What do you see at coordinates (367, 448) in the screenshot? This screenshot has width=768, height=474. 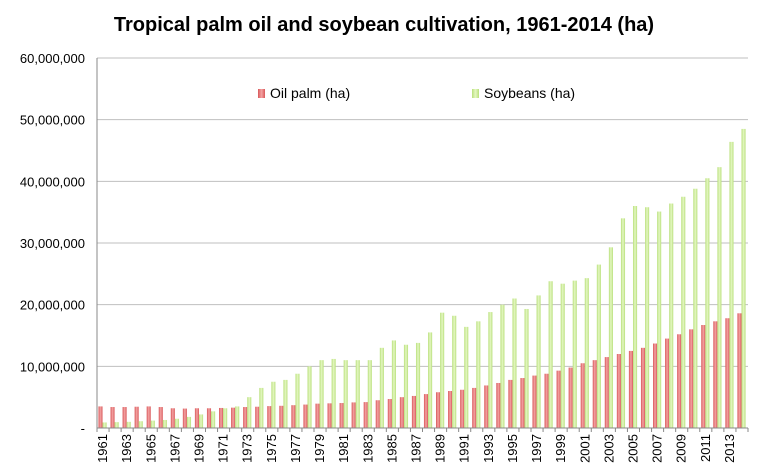 I see `x-tick-label: 1983` at bounding box center [367, 448].